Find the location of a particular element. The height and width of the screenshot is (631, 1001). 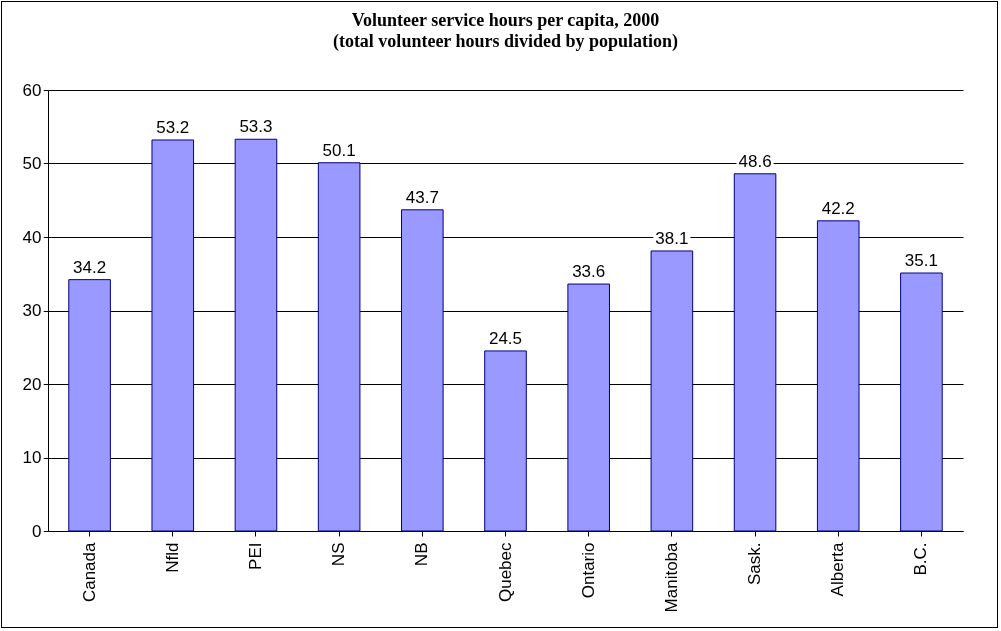

y-tick-label: 60 is located at coordinates (32, 90).